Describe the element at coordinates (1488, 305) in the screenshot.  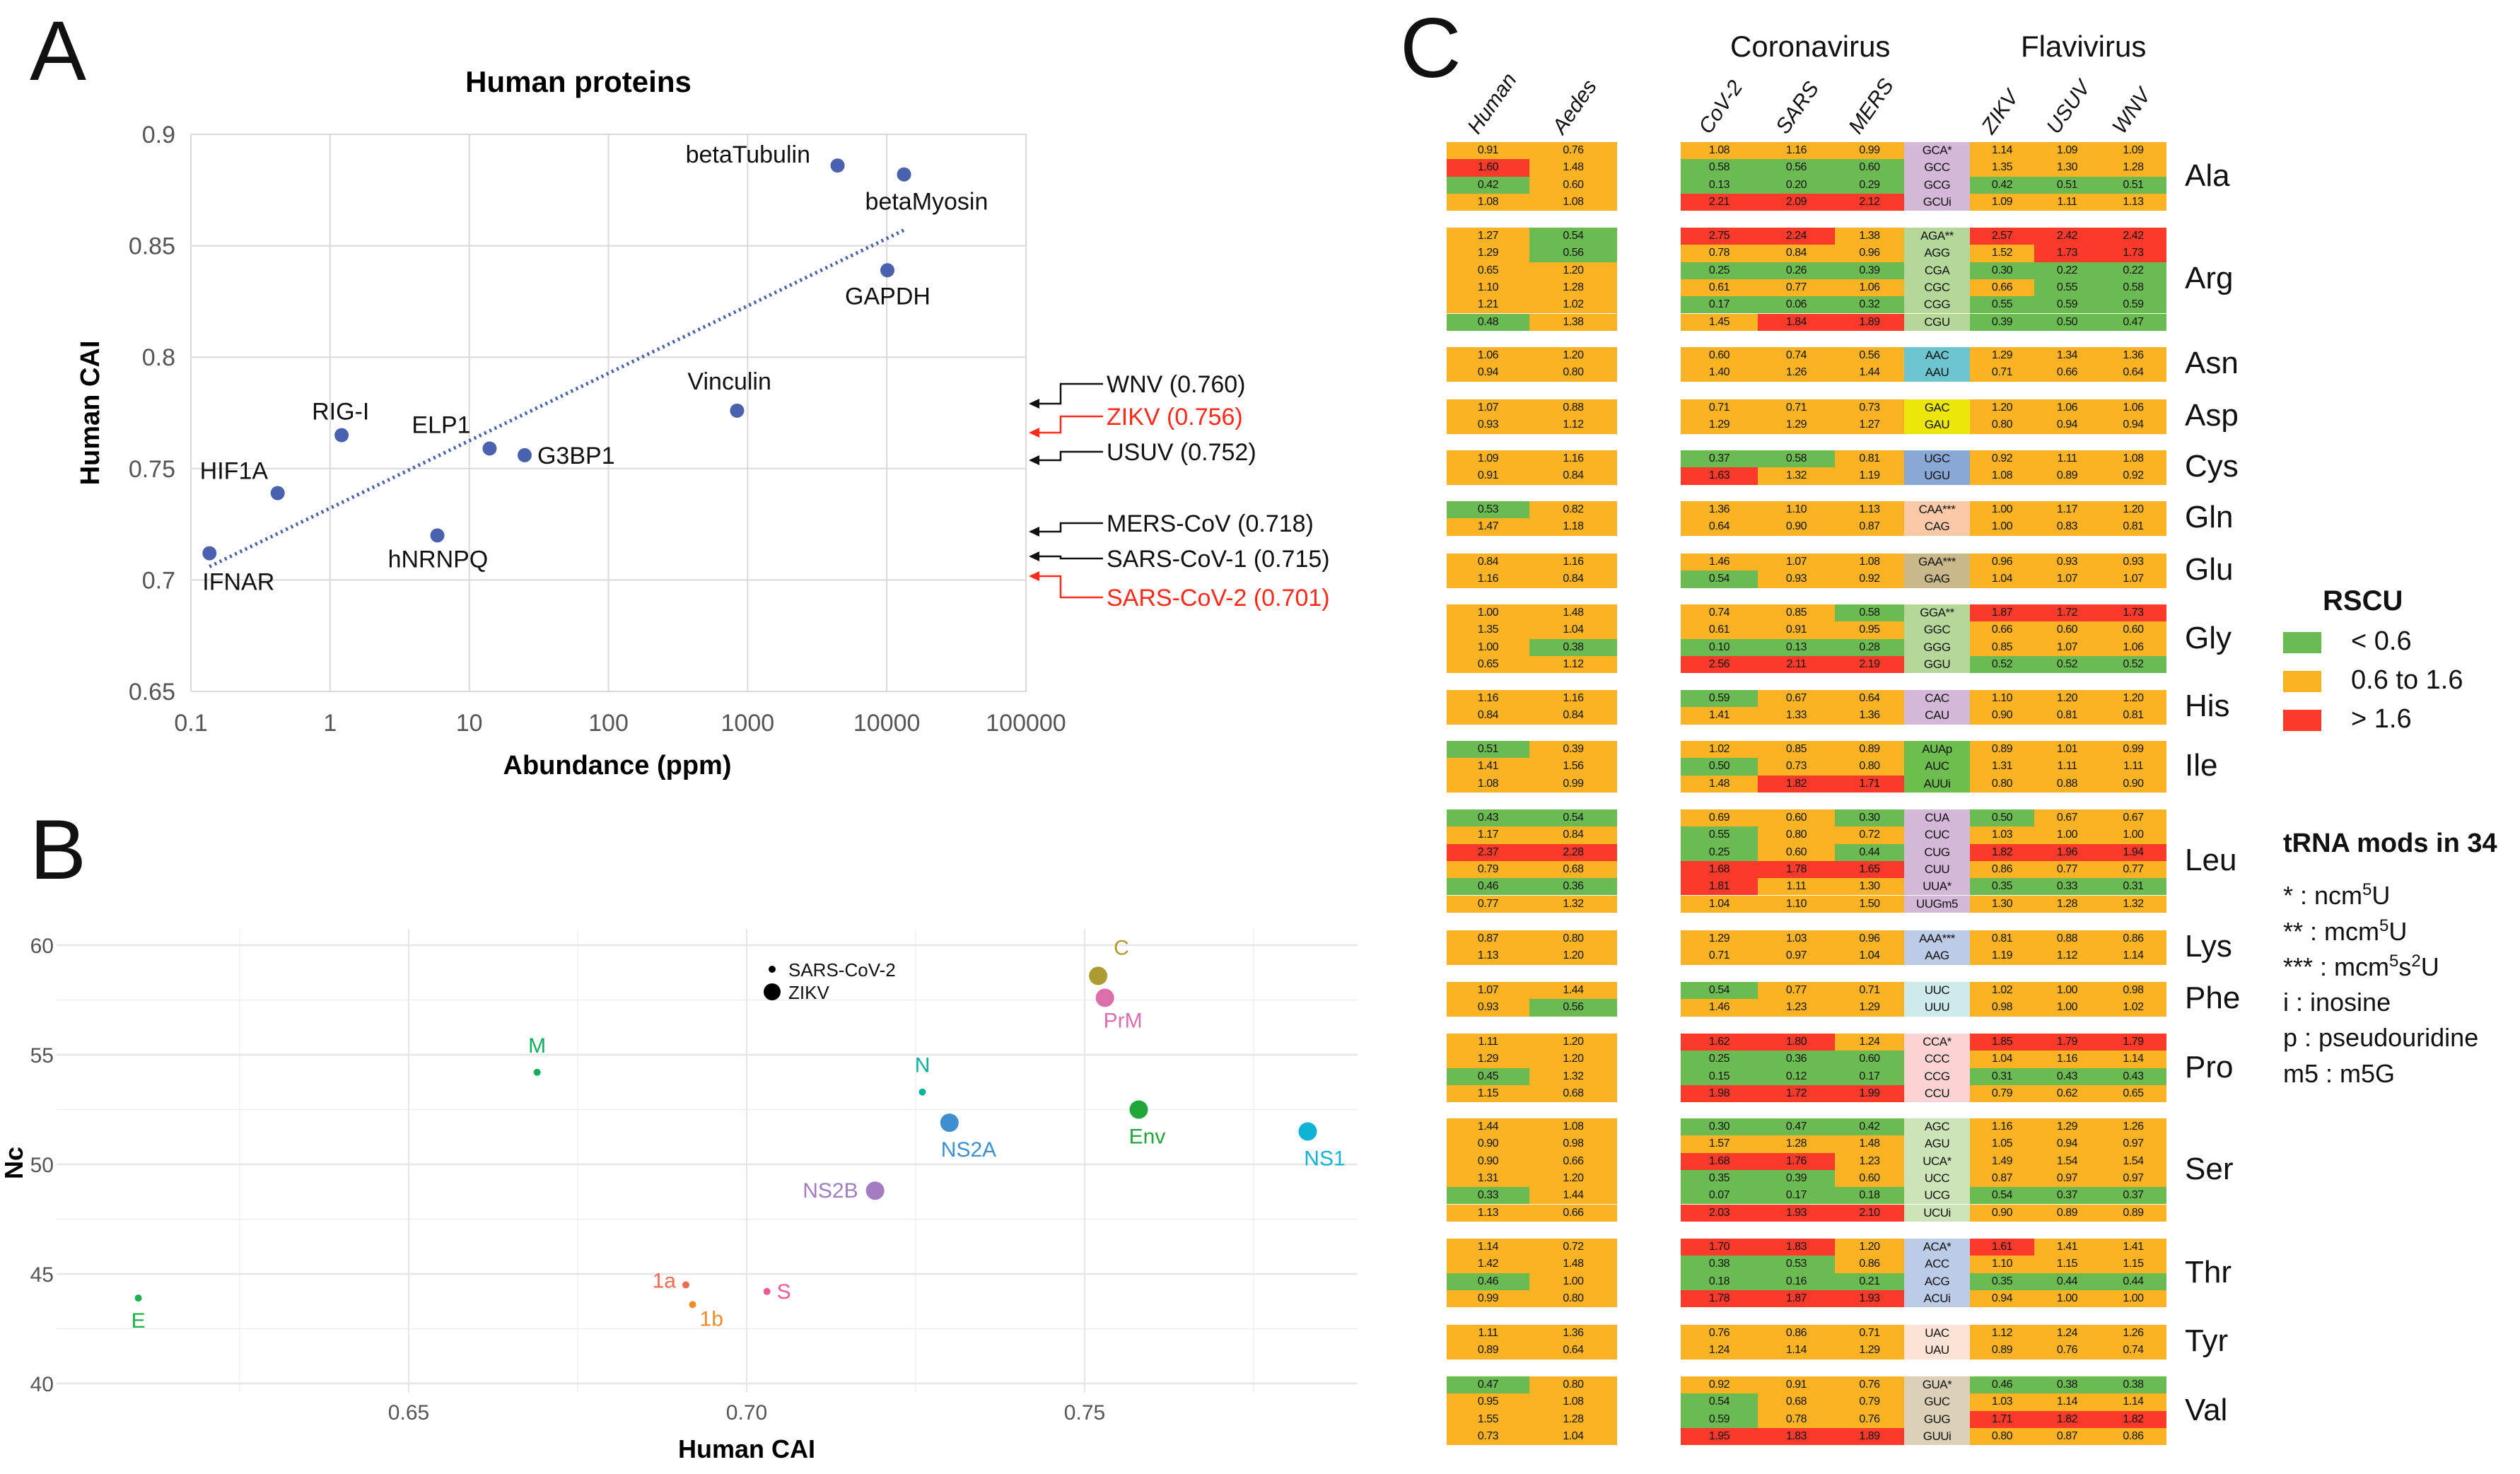
I see `rscu-cell-human: 1.21` at that location.